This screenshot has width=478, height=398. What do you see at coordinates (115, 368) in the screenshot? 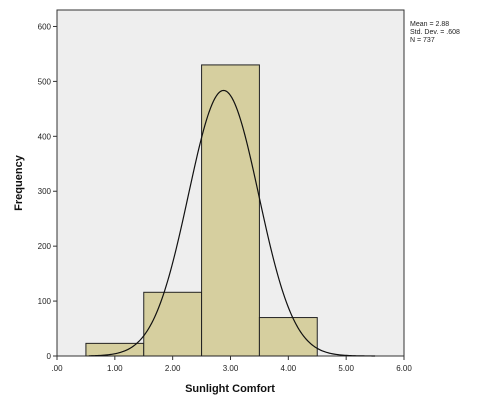
I see `x-tick-label-1: 1.00` at bounding box center [115, 368].